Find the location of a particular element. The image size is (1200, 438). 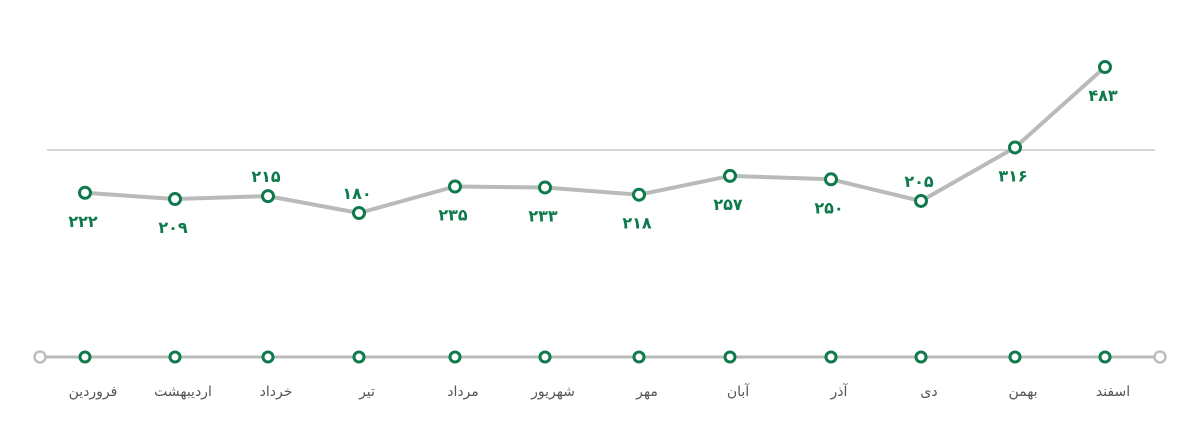

value-label: ۳۱۶ is located at coordinates (1012, 175).